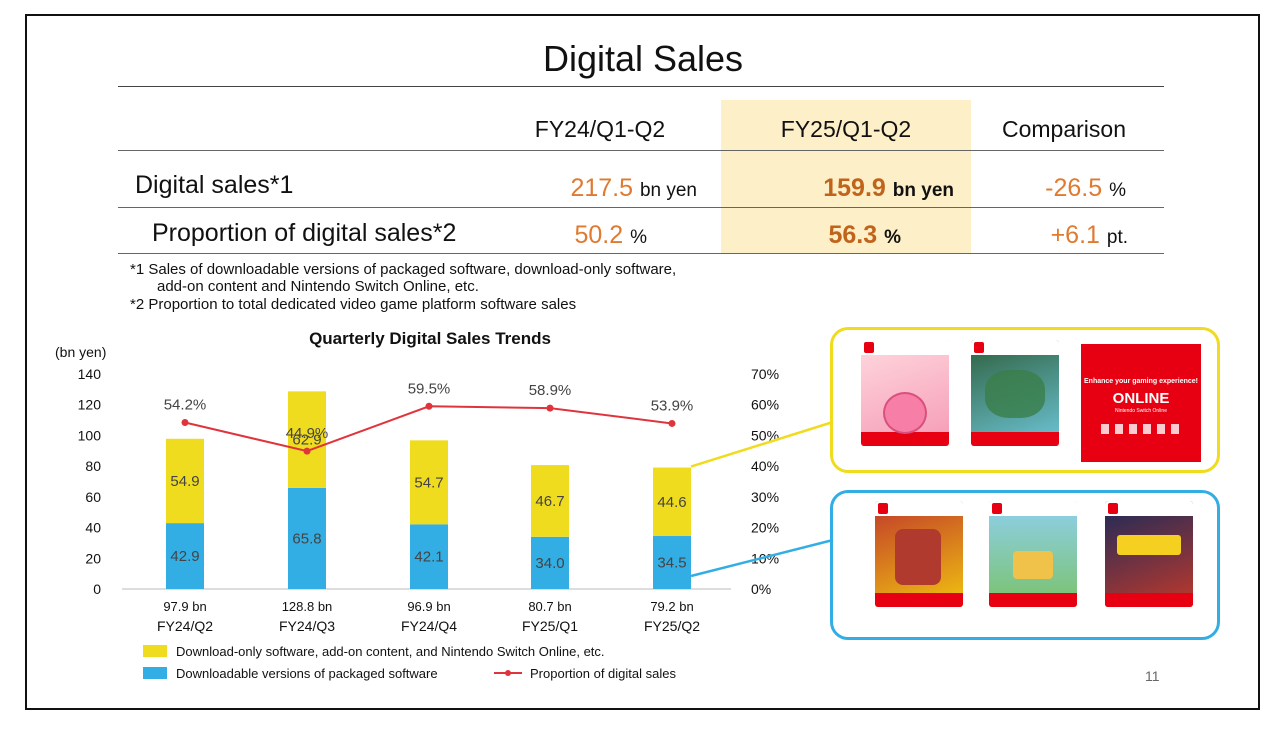  I want to click on y-tick-label: 20, so click(93, 558).